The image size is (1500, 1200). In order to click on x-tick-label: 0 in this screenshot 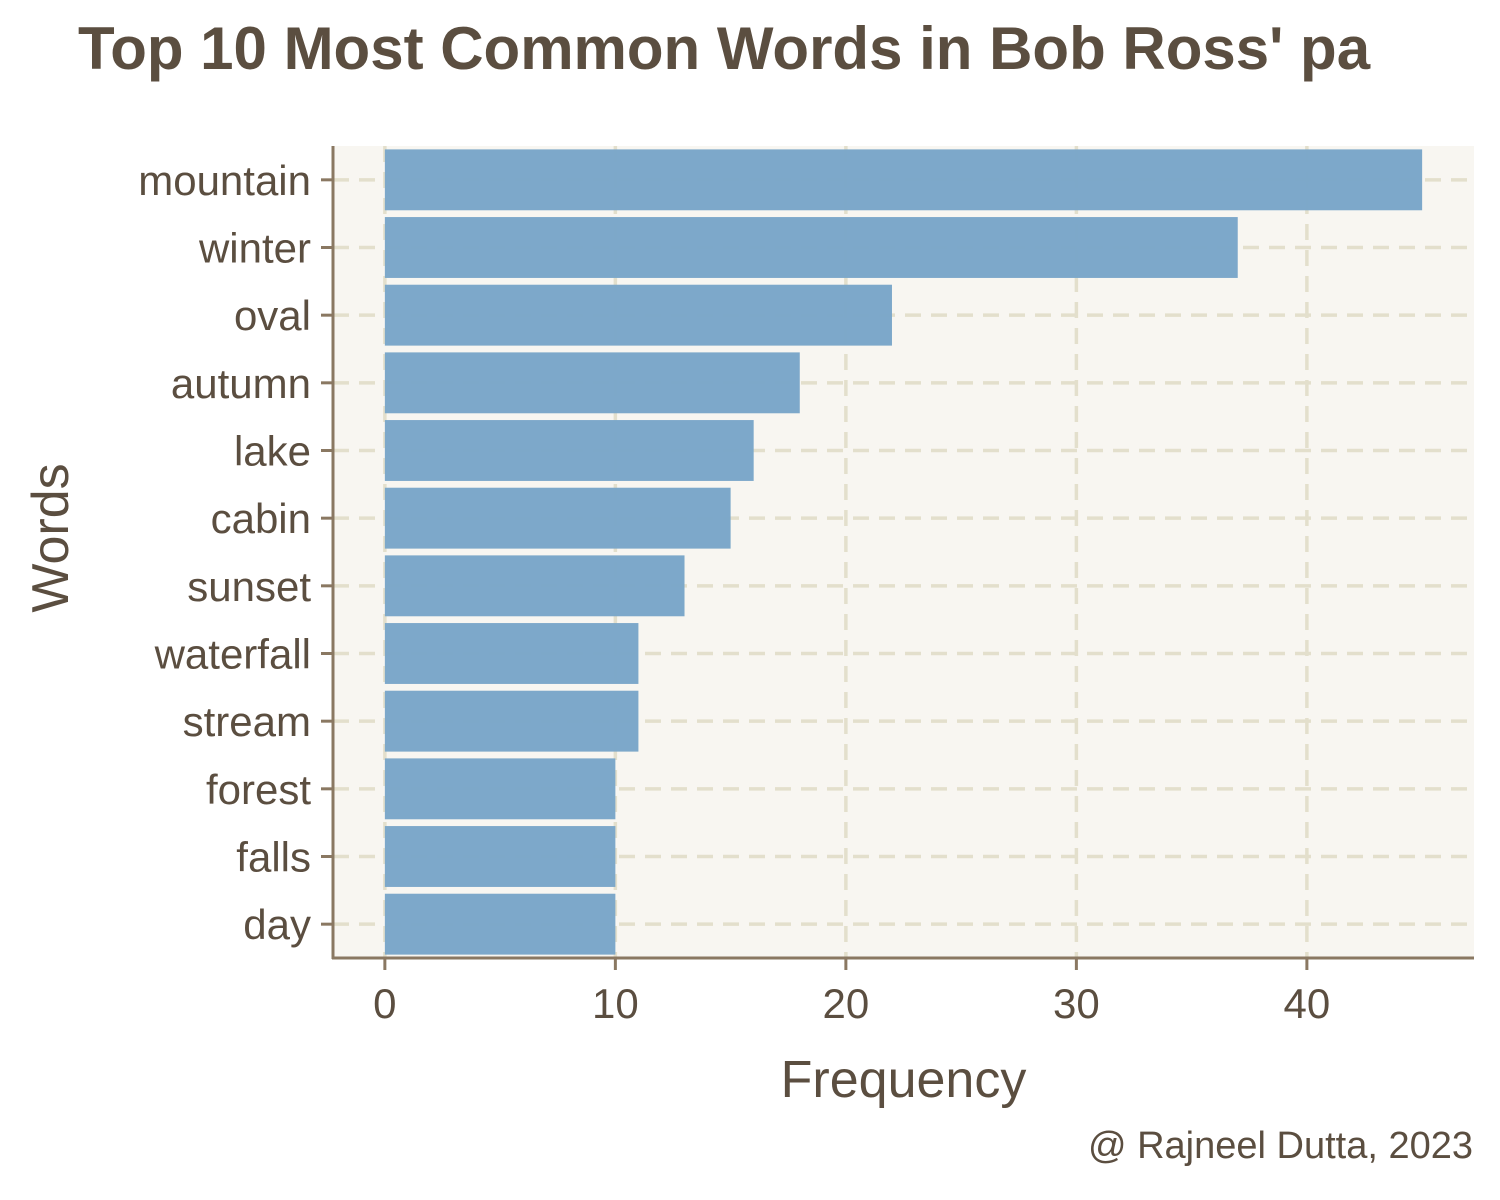, I will do `click(384, 1003)`.